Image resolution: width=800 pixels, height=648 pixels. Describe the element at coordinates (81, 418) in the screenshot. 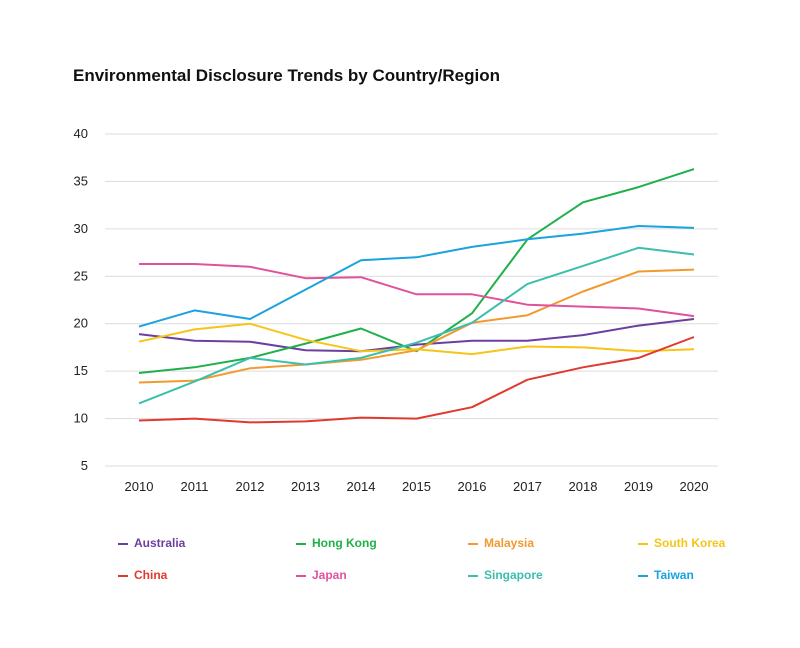

I see `y-tick-label: 10` at that location.